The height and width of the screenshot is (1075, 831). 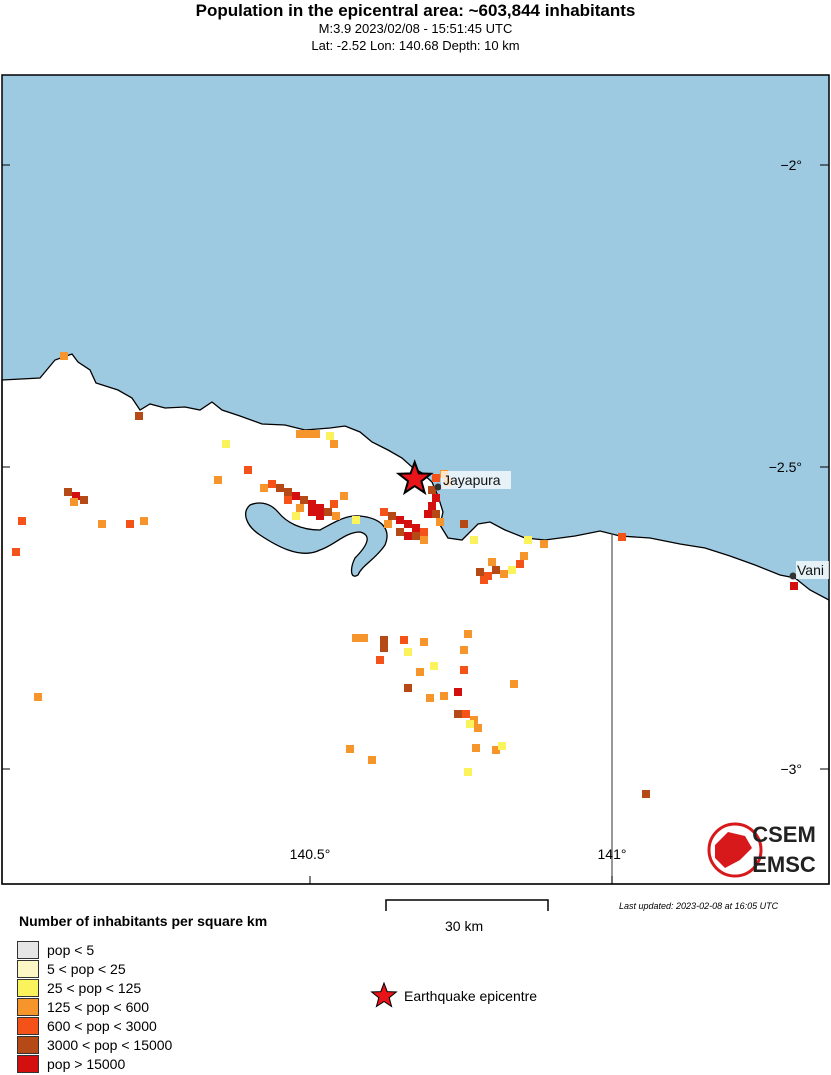 I want to click on lon-tick-label: 140.5°, so click(x=310, y=854).